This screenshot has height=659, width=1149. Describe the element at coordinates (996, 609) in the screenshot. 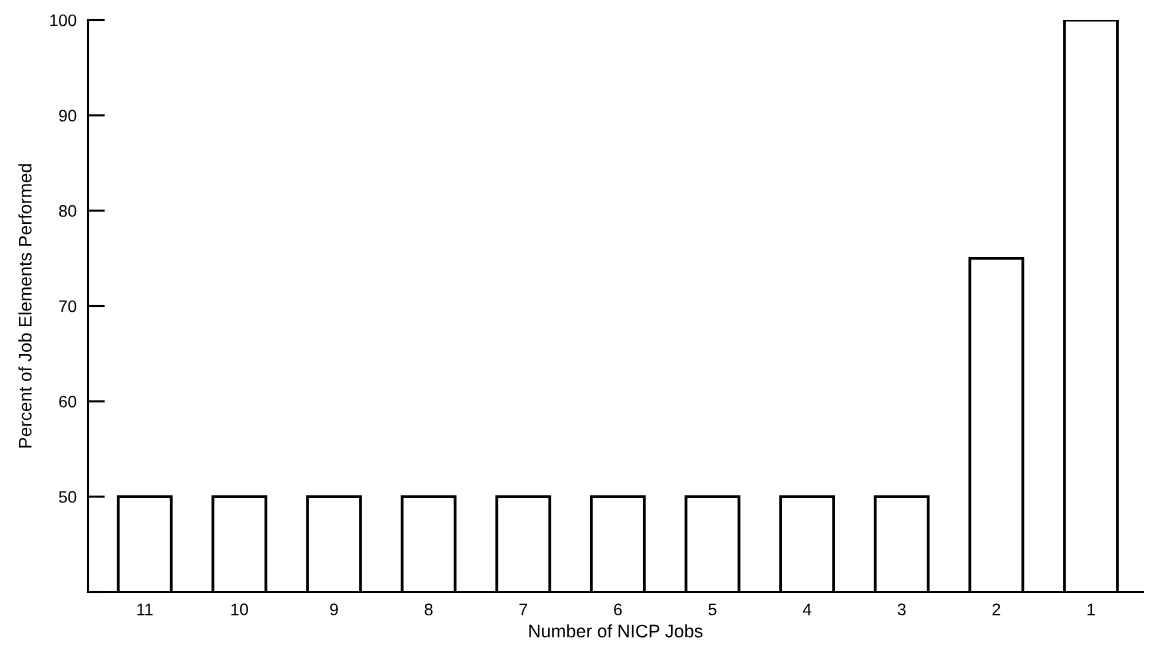

I see `x-tick-label: 2` at that location.